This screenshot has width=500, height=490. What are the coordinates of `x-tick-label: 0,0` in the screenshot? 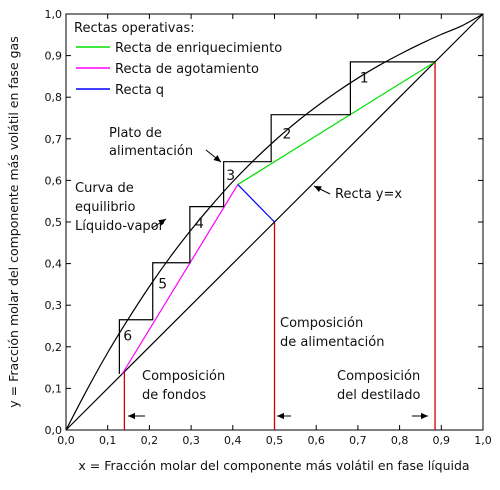 It's located at (66, 440).